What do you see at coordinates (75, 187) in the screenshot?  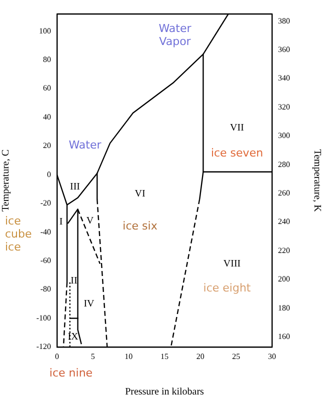 I see `annotation: III` at bounding box center [75, 187].